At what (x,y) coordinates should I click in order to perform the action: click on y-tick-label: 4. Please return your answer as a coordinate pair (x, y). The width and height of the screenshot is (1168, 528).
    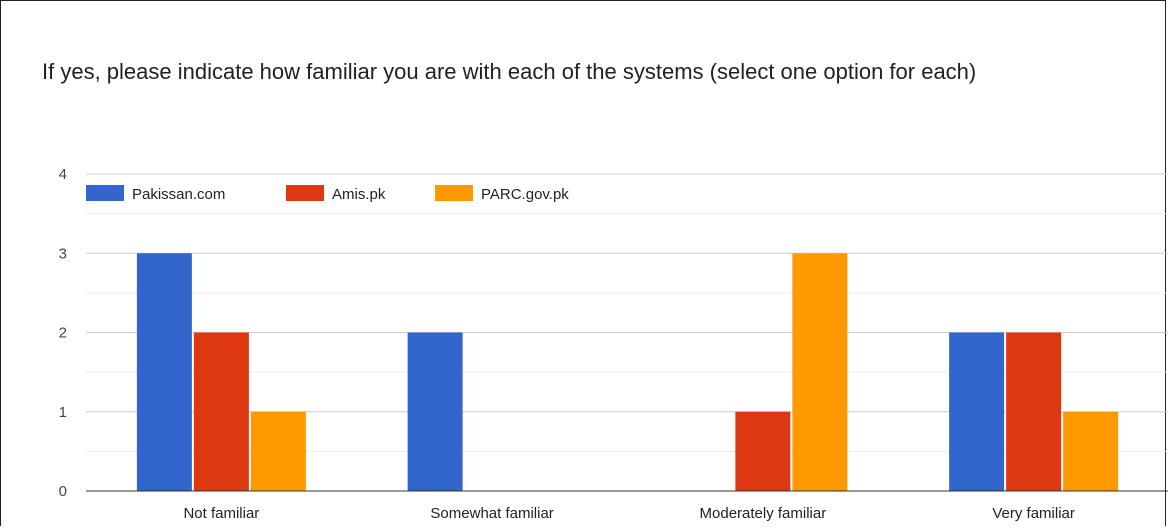
    Looking at the image, I should click on (63, 174).